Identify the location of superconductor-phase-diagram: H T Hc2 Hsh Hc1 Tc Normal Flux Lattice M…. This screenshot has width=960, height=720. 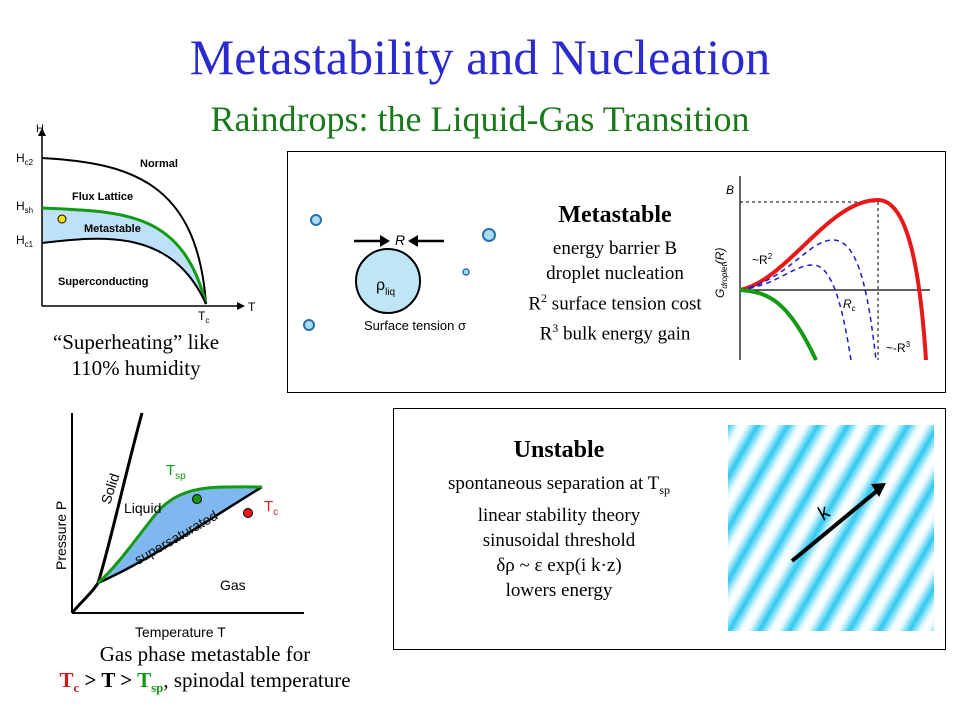
(136, 223).